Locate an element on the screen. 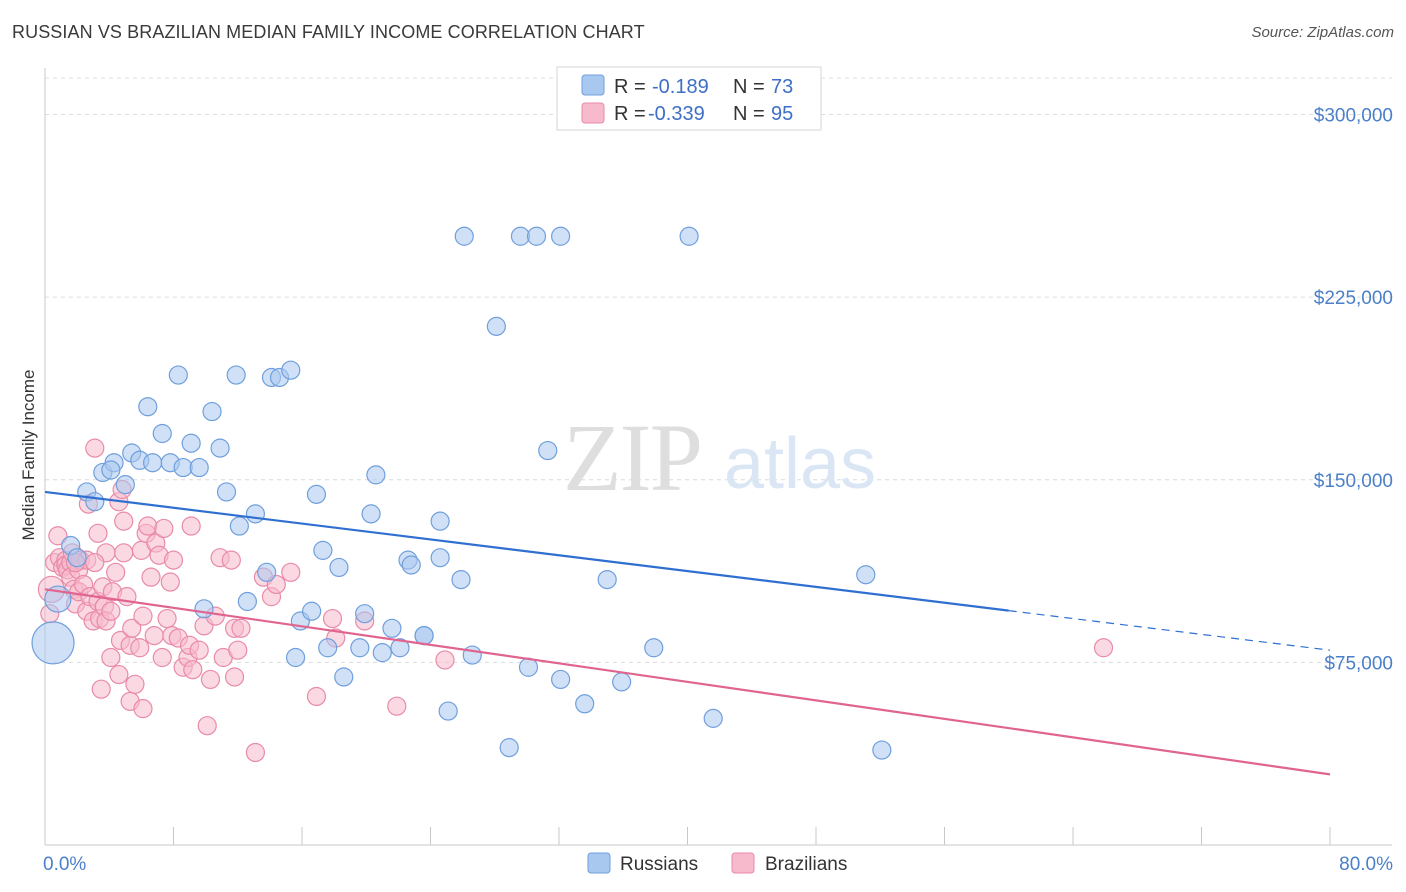  watermark: ZIP atlas is located at coordinates (719, 457).